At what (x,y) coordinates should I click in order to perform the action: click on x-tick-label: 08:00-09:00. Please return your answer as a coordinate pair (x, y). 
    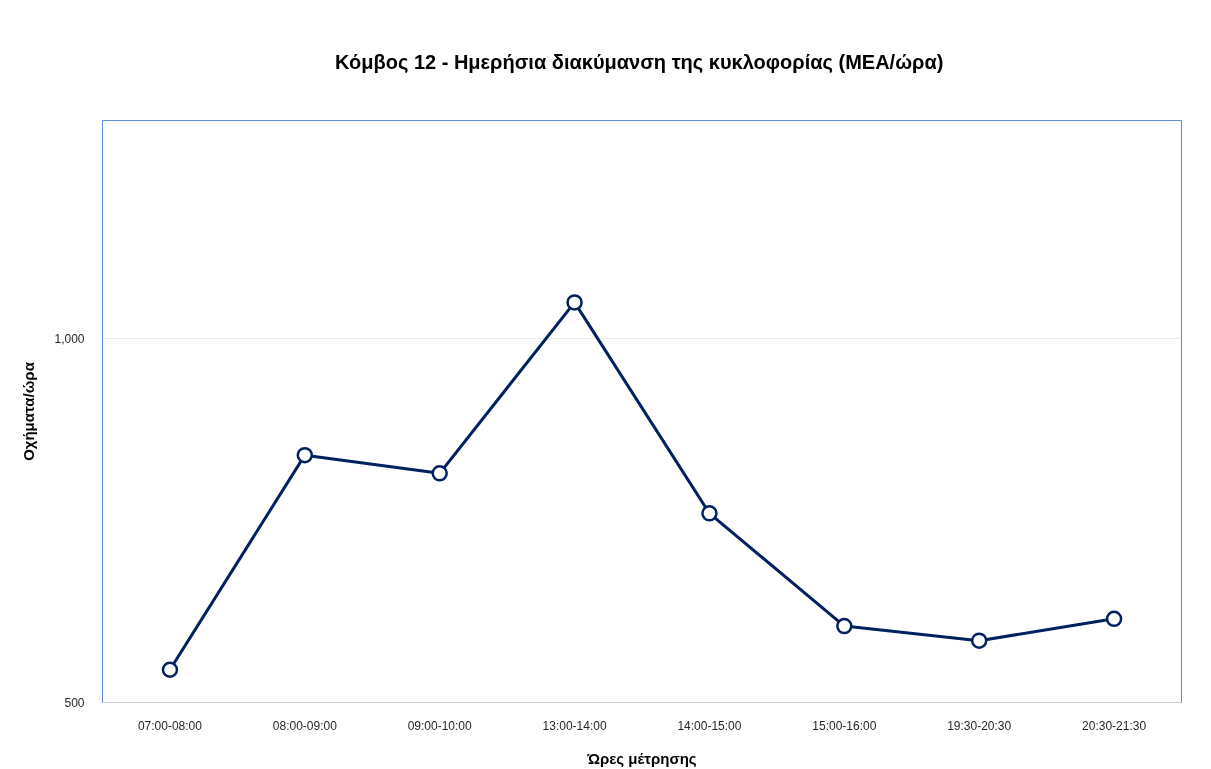
    Looking at the image, I should click on (305, 725).